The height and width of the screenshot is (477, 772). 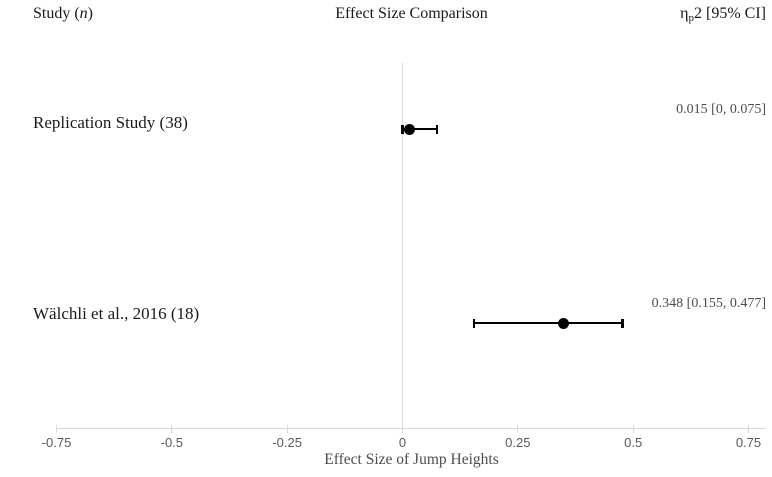 I want to click on effect-column-header: ηp2 [95% CI], so click(x=723, y=16).